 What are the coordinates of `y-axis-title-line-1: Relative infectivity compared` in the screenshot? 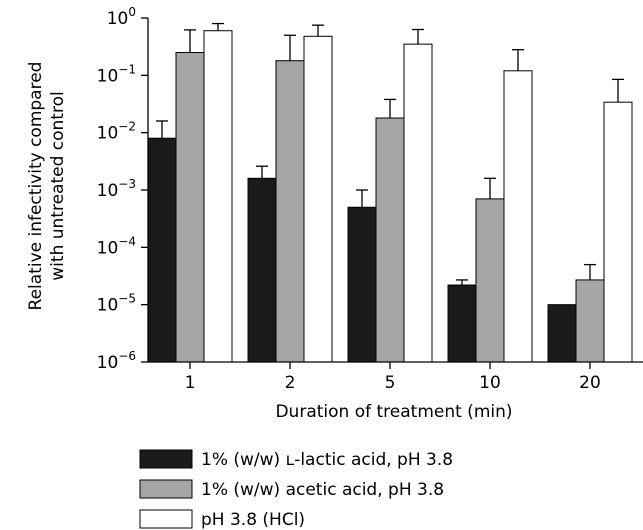 It's located at (36, 186).